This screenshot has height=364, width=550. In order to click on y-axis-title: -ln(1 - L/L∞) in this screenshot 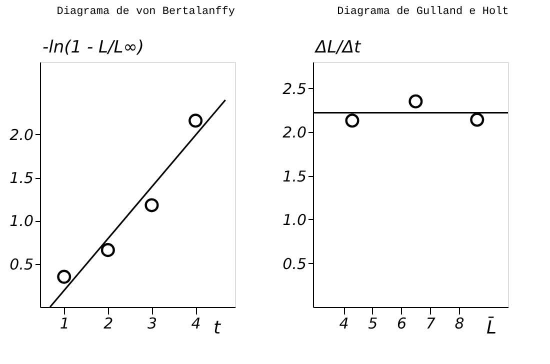, I will do `click(93, 48)`.